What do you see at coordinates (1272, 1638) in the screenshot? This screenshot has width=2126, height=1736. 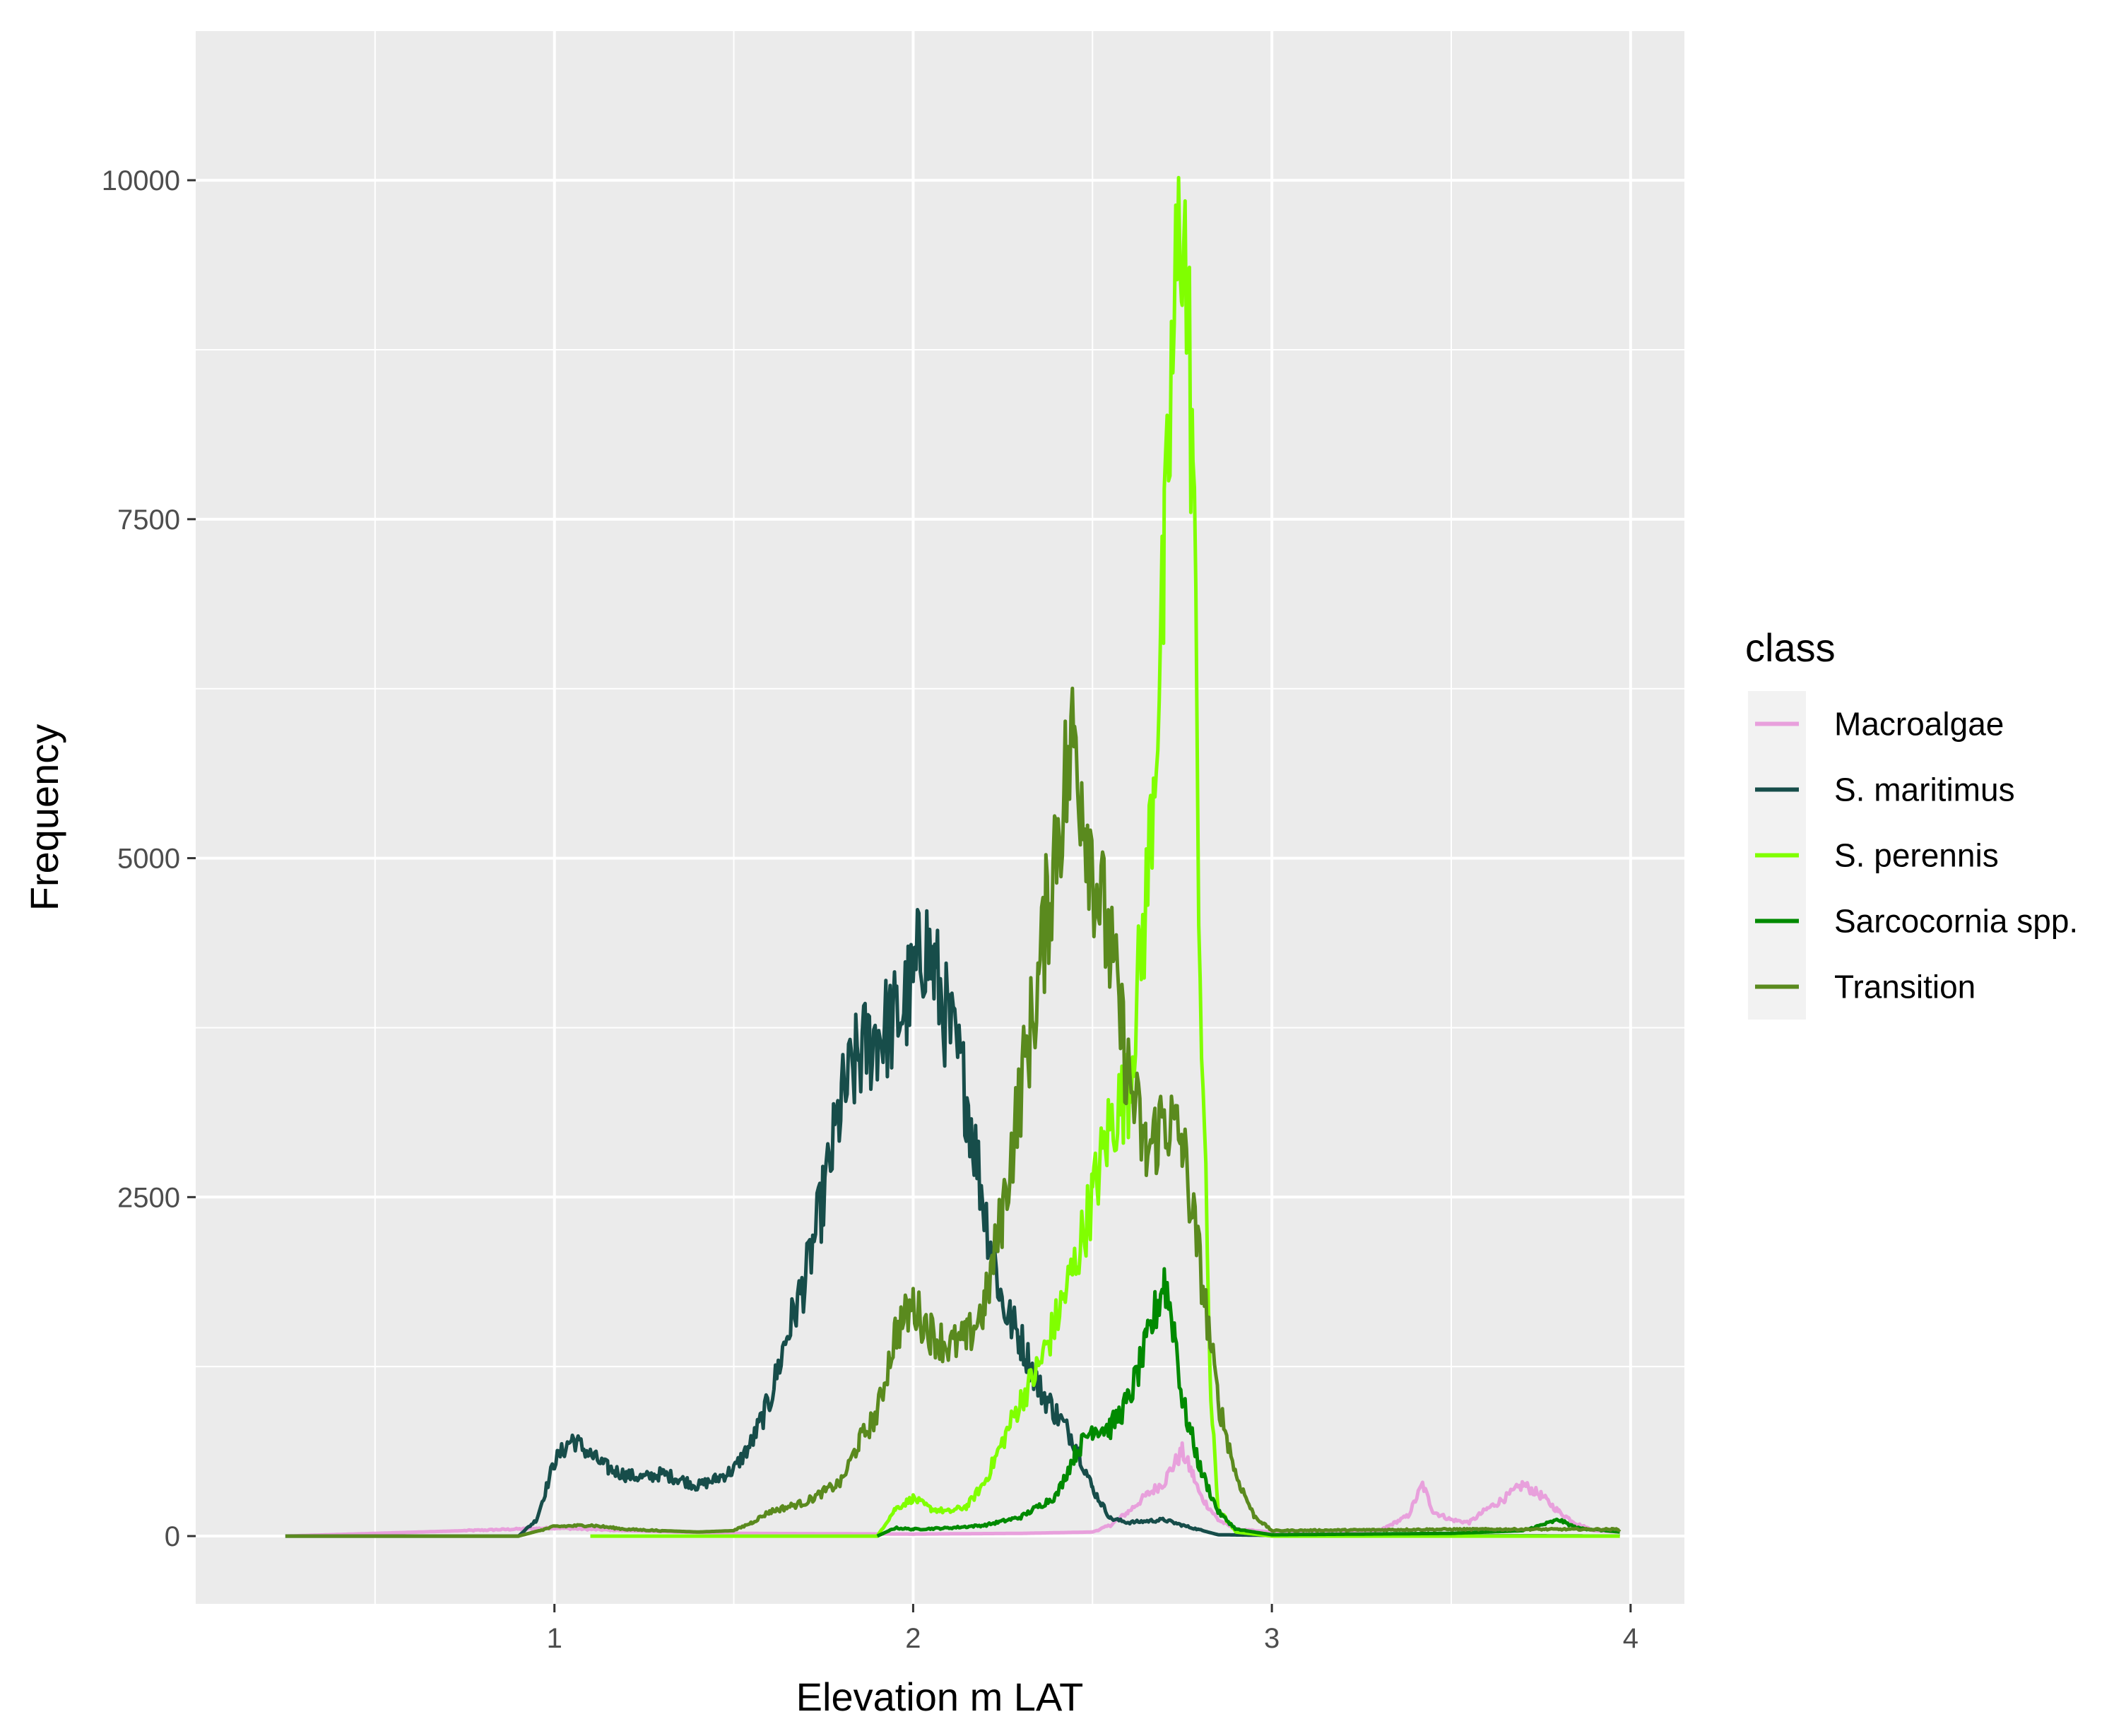 I see `x-tick-label: 3` at bounding box center [1272, 1638].